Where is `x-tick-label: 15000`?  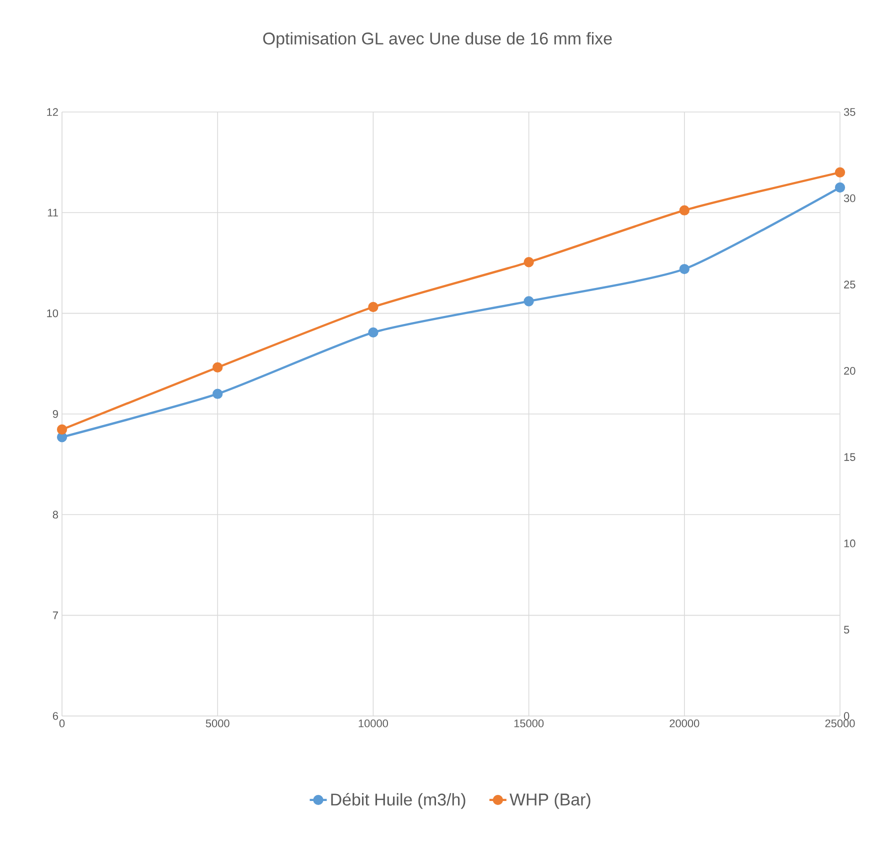 x-tick-label: 15000 is located at coordinates (529, 724).